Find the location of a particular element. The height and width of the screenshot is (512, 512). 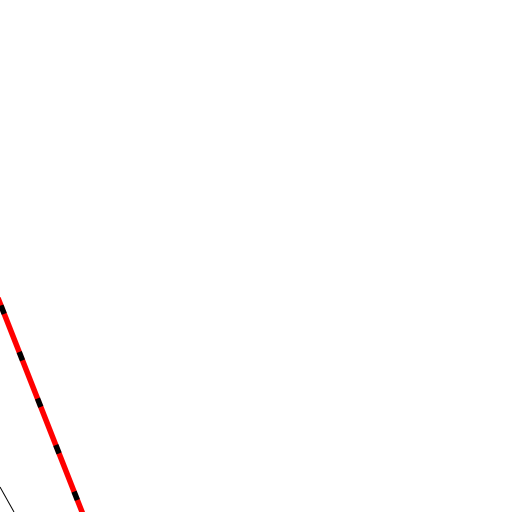

thin-line is located at coordinates (7, 499).